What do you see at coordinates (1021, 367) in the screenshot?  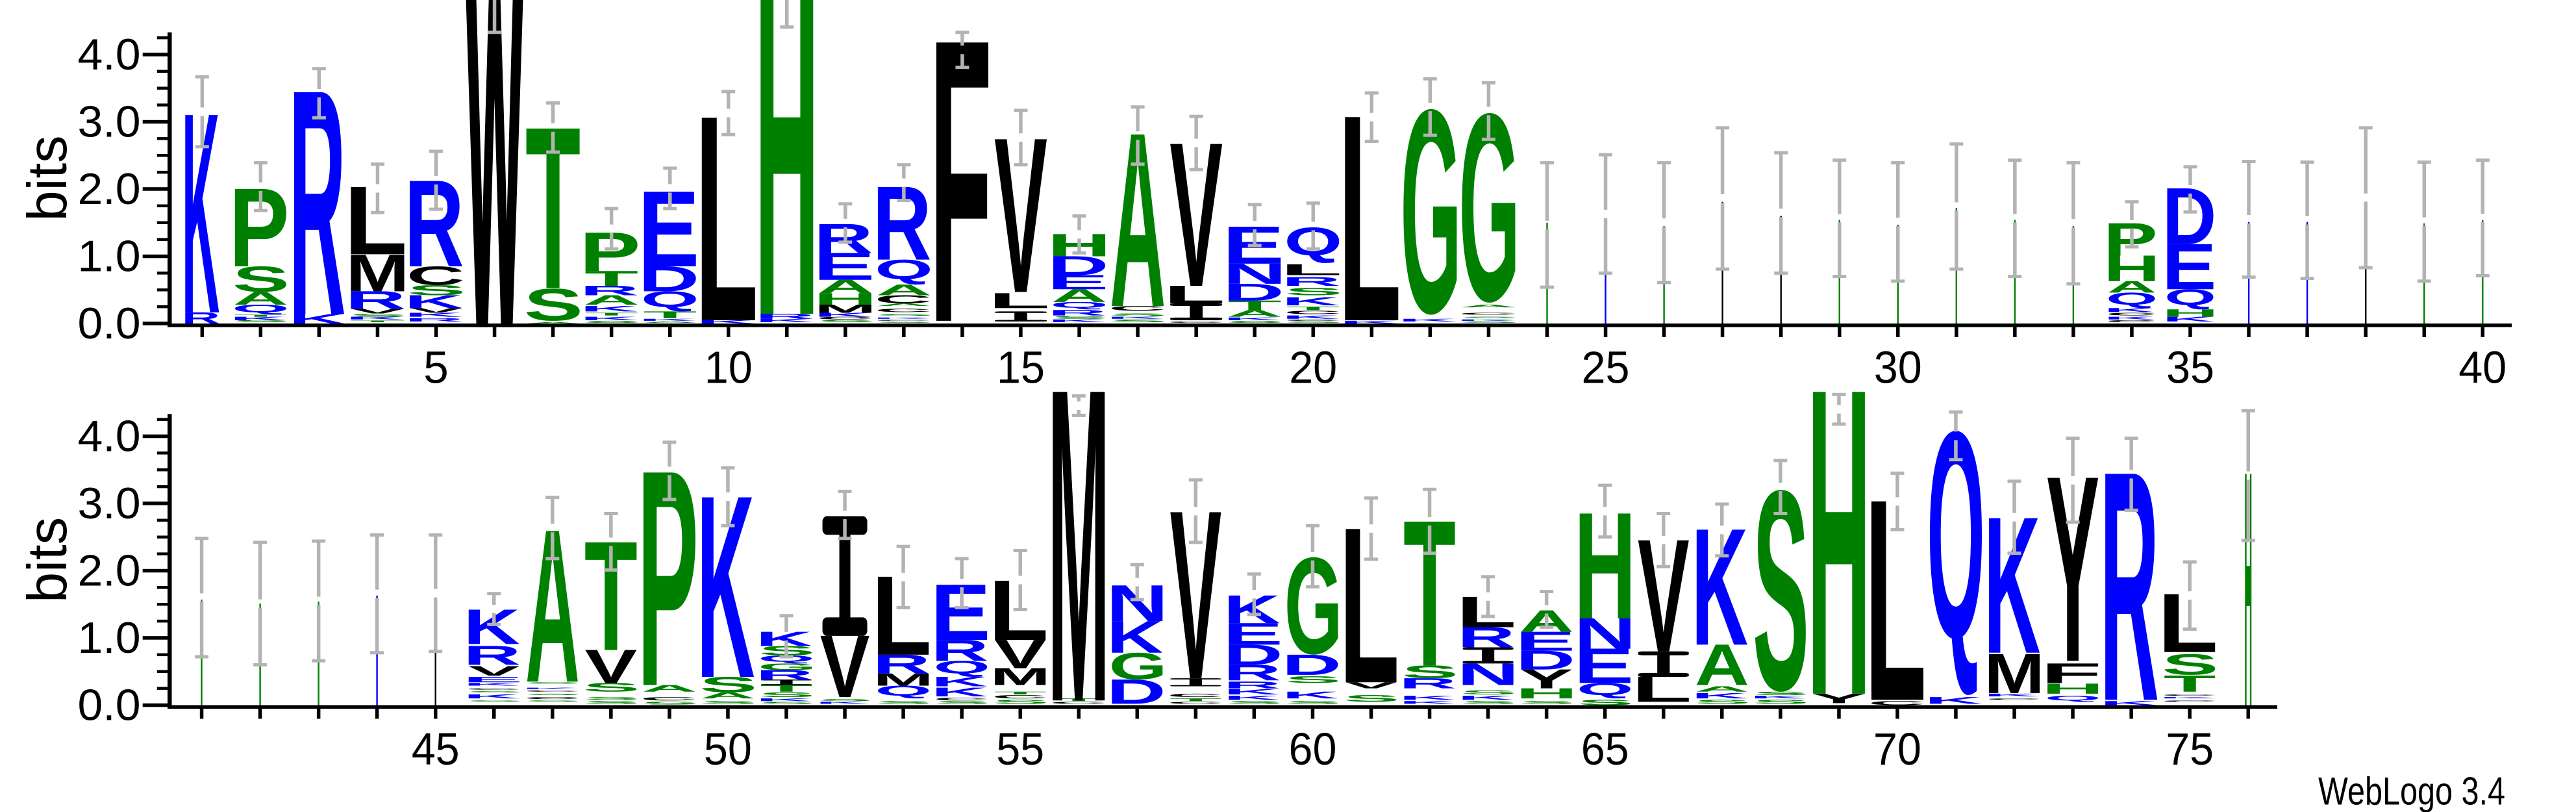 I see `svg-text: 15` at bounding box center [1021, 367].